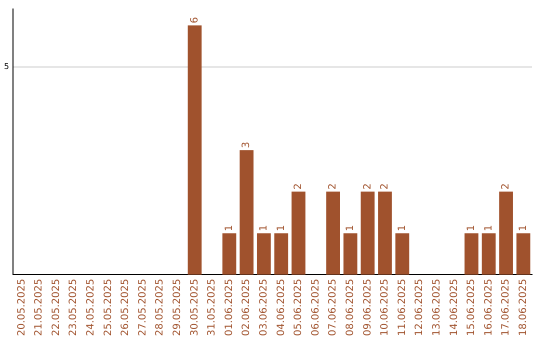 This screenshot has width=540, height=340. Describe the element at coordinates (350, 307) in the screenshot. I see `x-tick-label: 08.06.2025` at that location.